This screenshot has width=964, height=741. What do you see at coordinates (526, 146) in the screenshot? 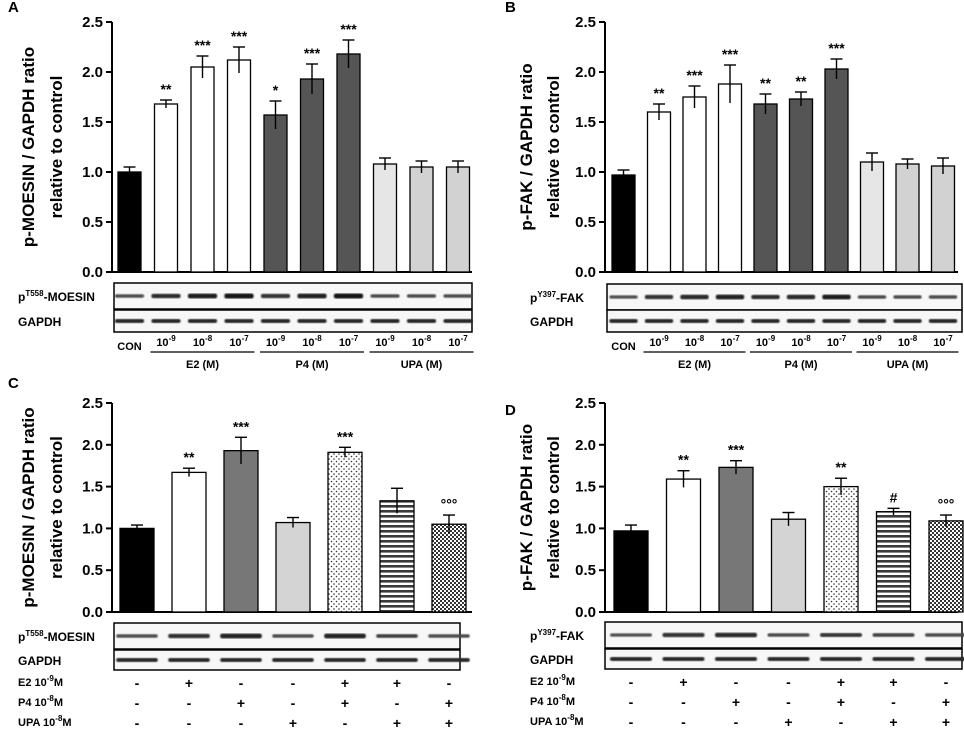
I see `y-axis-label: p-FAK / GAPDH ratio` at bounding box center [526, 146].